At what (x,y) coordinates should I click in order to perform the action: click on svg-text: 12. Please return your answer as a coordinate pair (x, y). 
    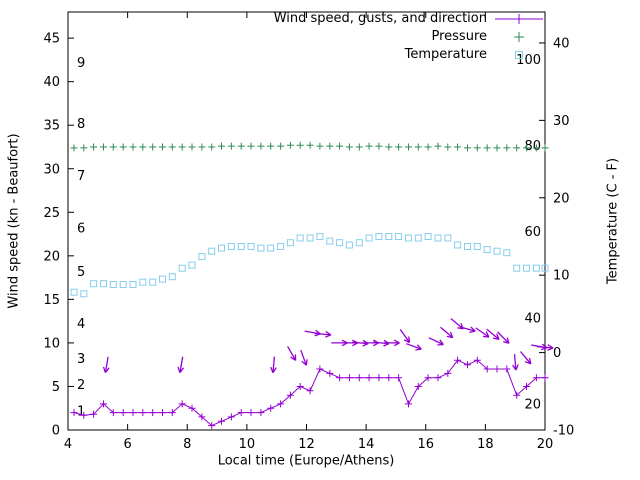
    Looking at the image, I should click on (306, 444).